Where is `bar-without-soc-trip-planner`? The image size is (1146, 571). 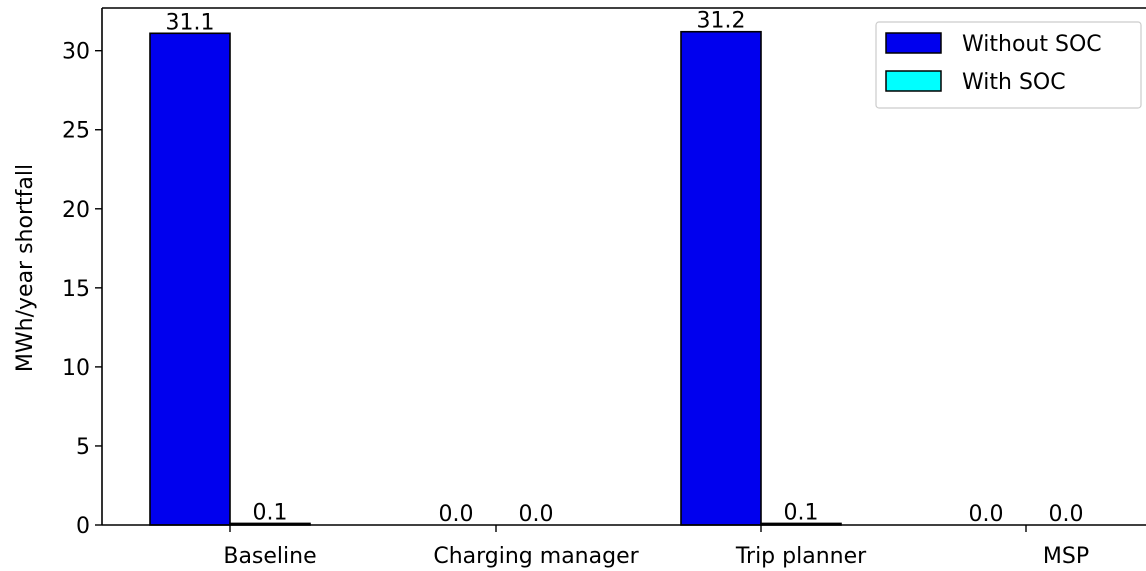 bar-without-soc-trip-planner is located at coordinates (721, 278).